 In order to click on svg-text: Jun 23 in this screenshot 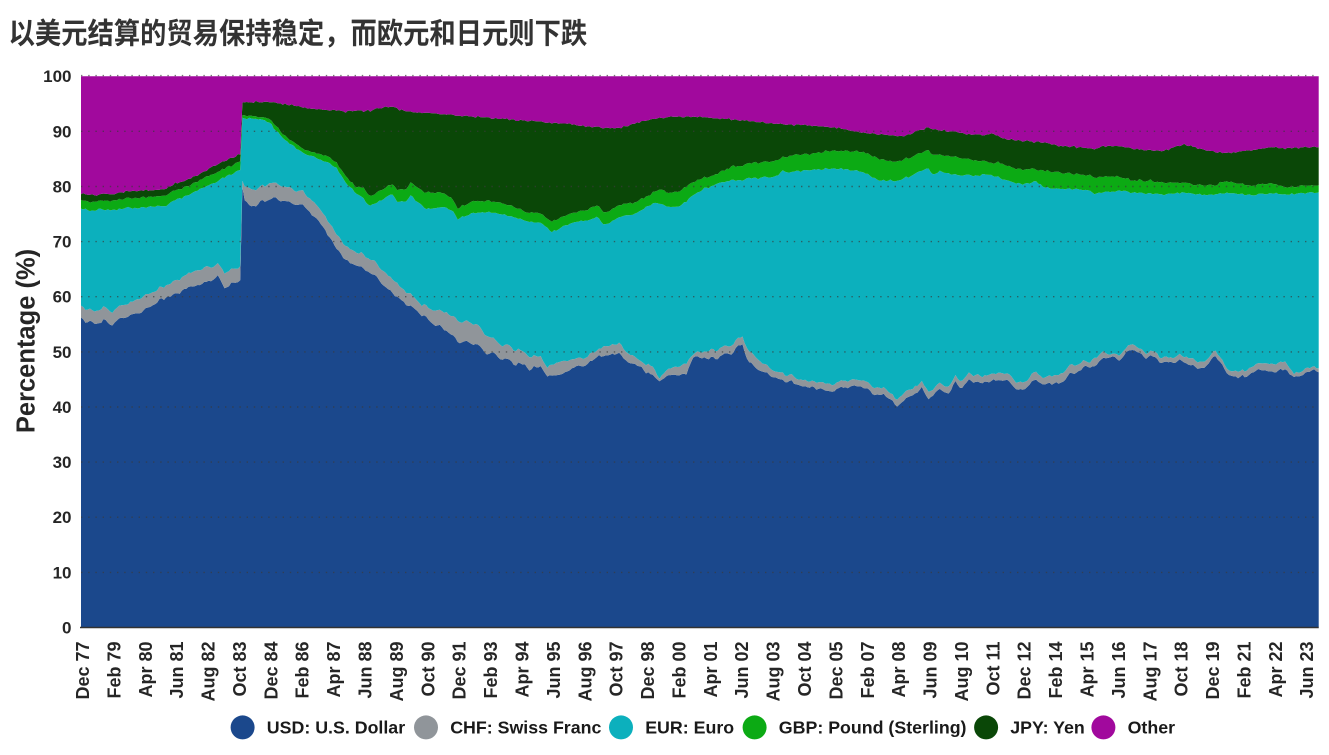, I will do `click(1307, 670)`.